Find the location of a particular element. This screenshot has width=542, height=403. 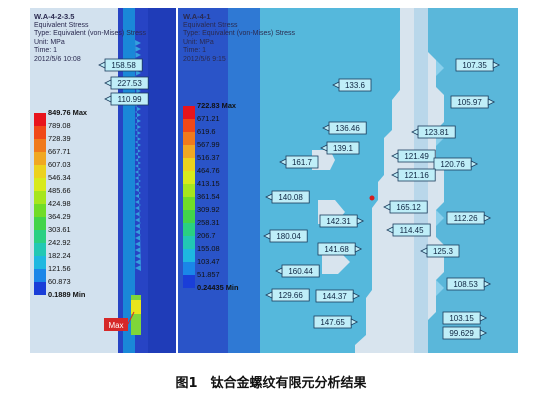

left-legend-value: 182.24 is located at coordinates (59, 255).